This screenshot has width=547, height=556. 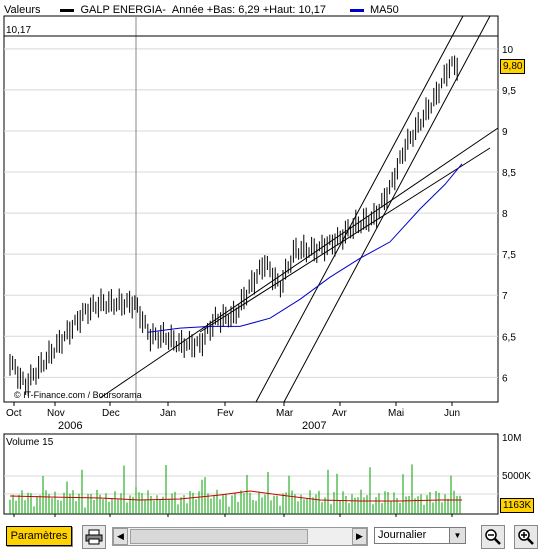 I want to click on year-label-2007: 2007, so click(x=314, y=426).